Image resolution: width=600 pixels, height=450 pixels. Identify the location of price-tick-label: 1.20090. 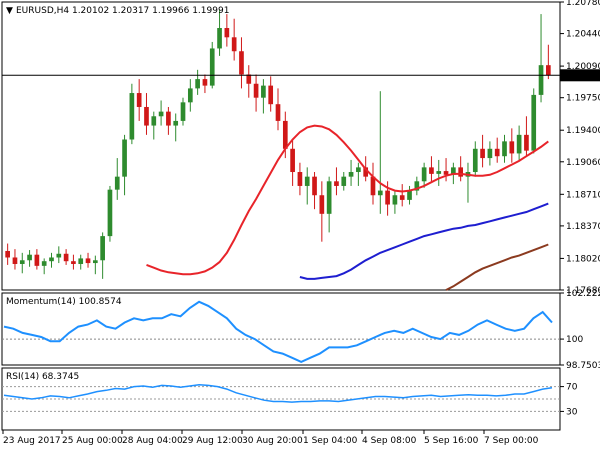
(583, 67).